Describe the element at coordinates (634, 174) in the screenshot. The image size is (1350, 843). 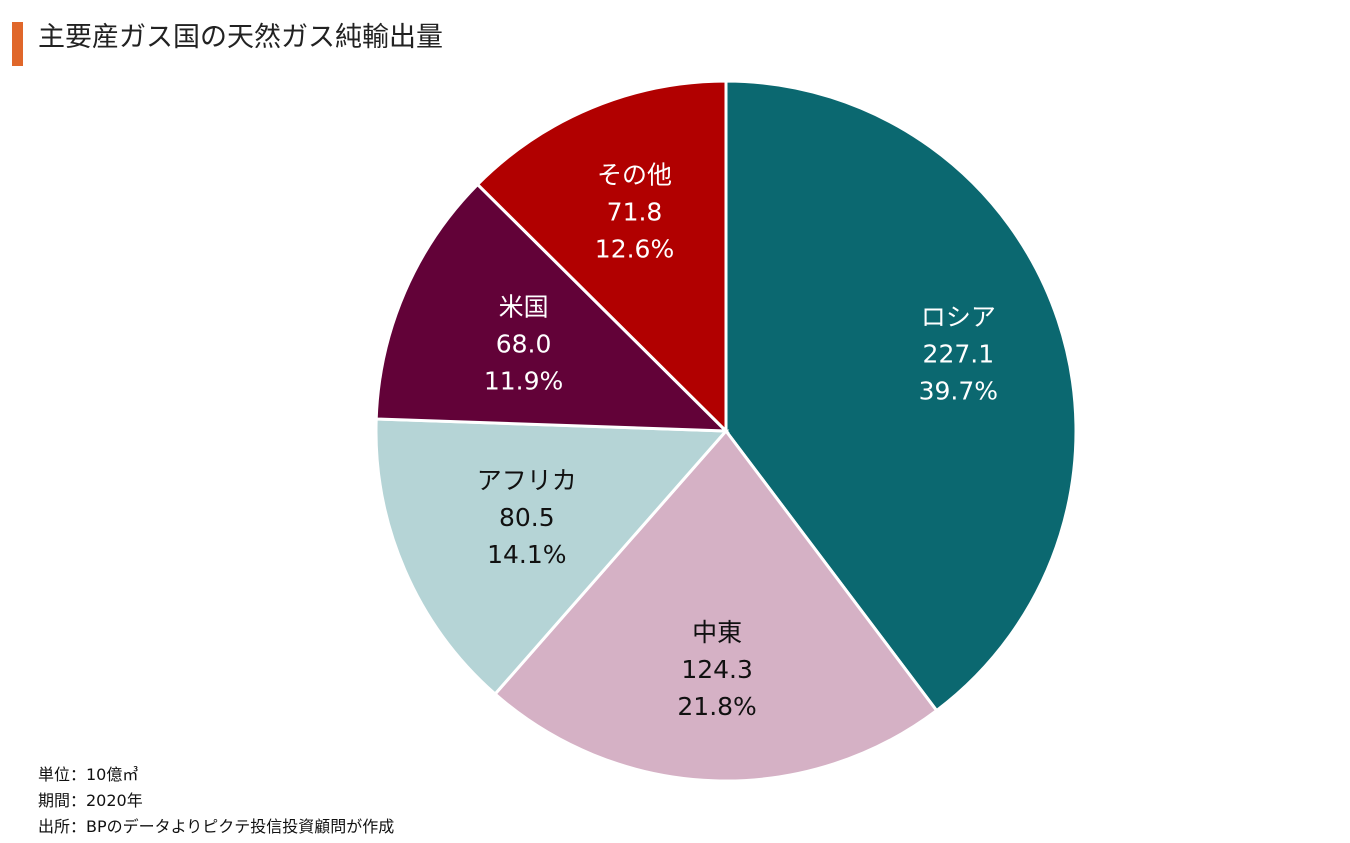
I see `slice-label-4: その他` at that location.